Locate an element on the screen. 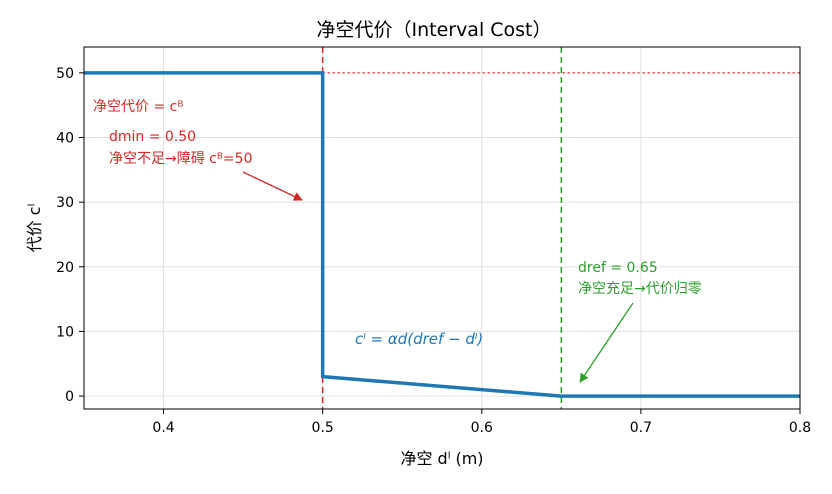 Image resolution: width=832 pixels, height=494 pixels. y-tick-label: 50 is located at coordinates (65, 74).